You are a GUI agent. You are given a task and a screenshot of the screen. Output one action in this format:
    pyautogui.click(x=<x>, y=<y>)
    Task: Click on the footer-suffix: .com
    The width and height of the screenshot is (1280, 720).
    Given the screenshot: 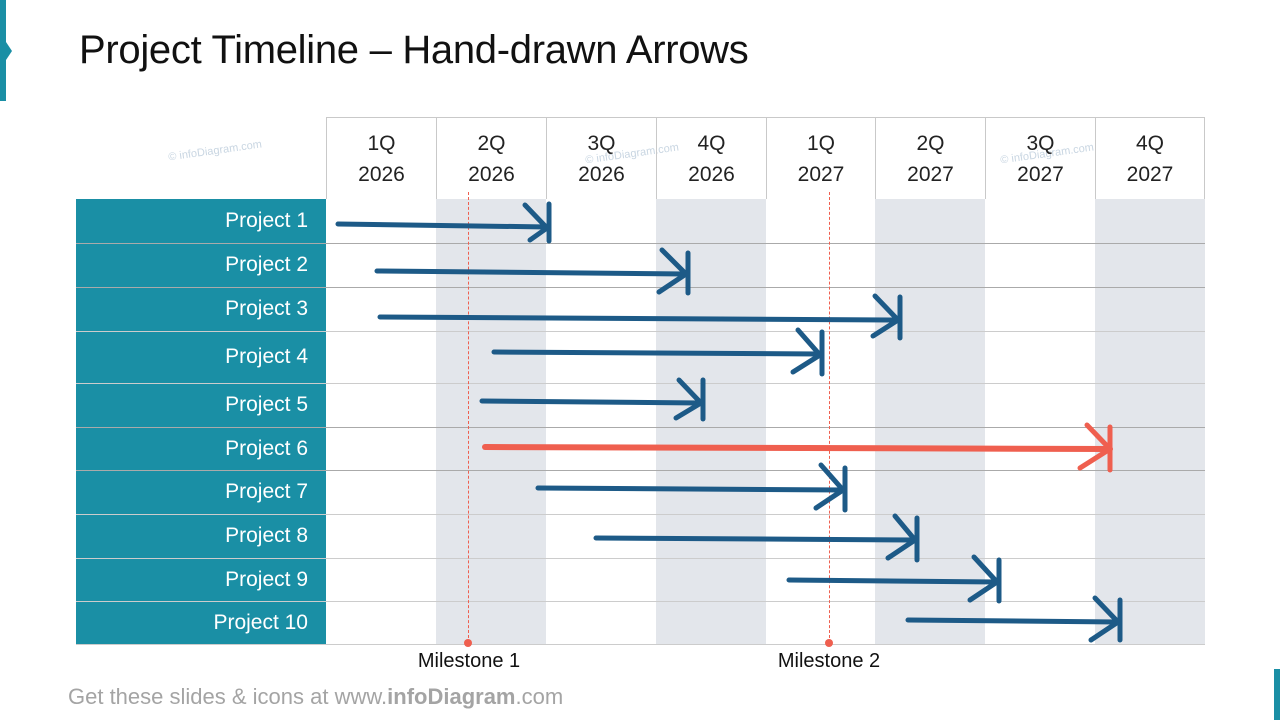 What is the action you would take?
    pyautogui.click(x=539, y=696)
    